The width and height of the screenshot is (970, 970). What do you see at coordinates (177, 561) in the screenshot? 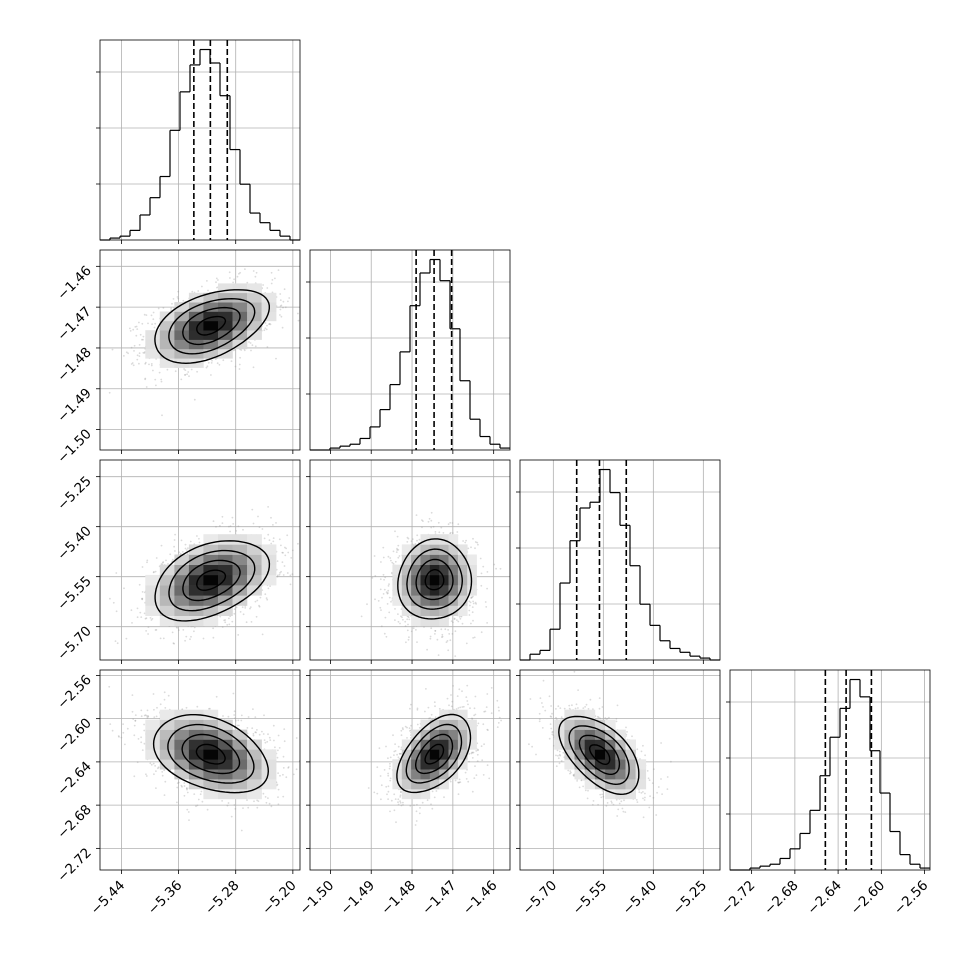
I see `scatter-panel-2-0: −5.70−5.55−5.40−5.25` at bounding box center [177, 561].